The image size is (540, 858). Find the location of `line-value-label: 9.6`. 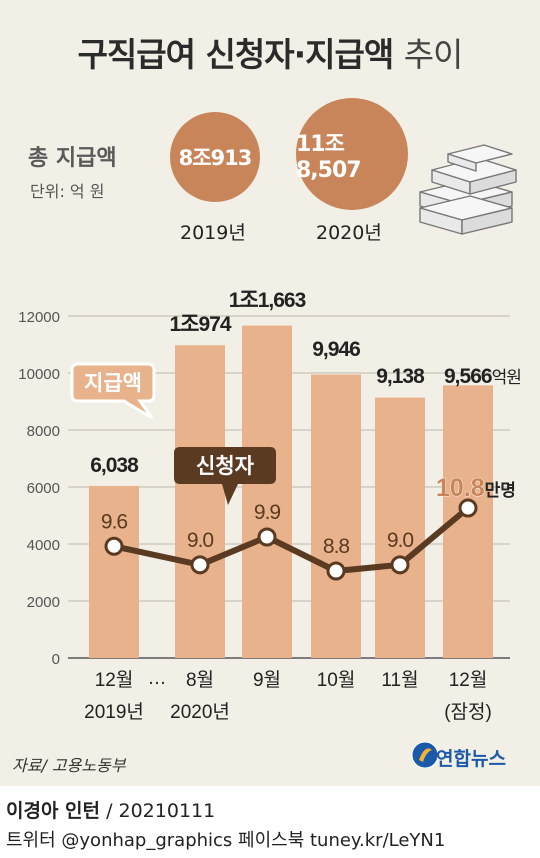

line-value-label: 9.6 is located at coordinates (114, 521).